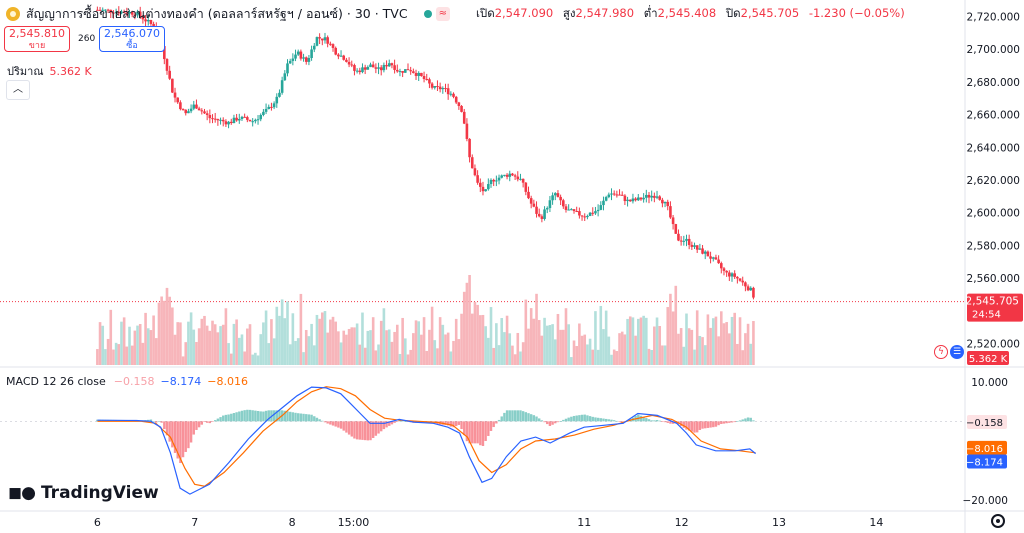  Describe the element at coordinates (993, 345) in the screenshot. I see `price-tick-label: 2,520.000` at that location.